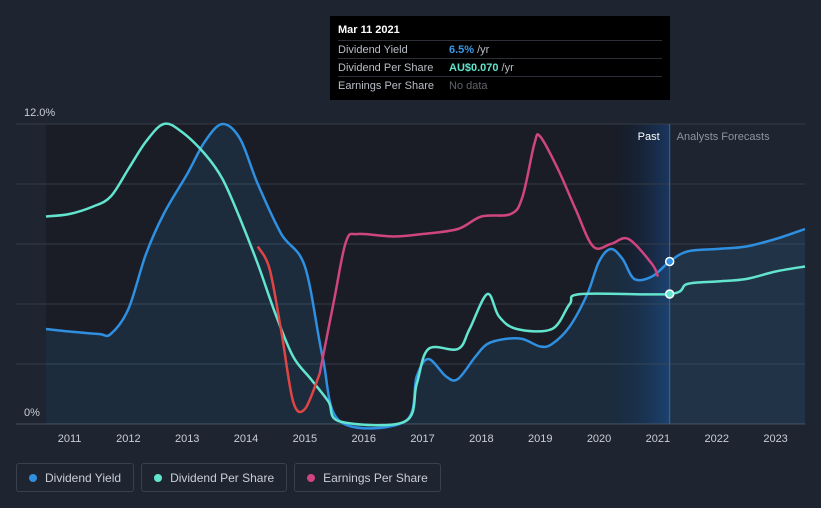 Image resolution: width=821 pixels, height=508 pixels. What do you see at coordinates (369, 30) in the screenshot?
I see `tooltip-date: Mar 11 2021` at bounding box center [369, 30].